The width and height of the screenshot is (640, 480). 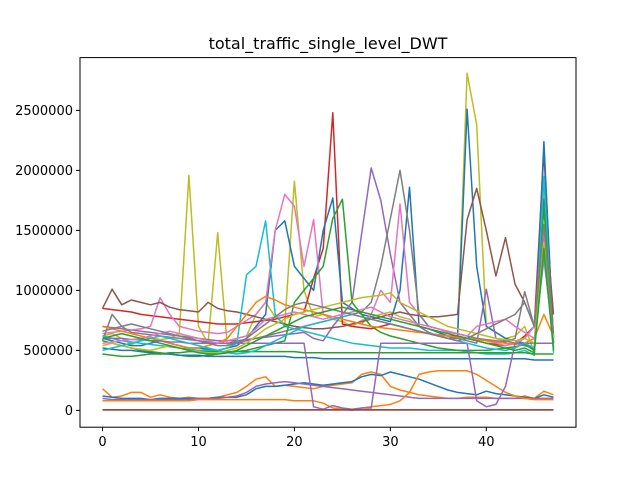 I want to click on x-tick-label: 0, so click(x=102, y=442).